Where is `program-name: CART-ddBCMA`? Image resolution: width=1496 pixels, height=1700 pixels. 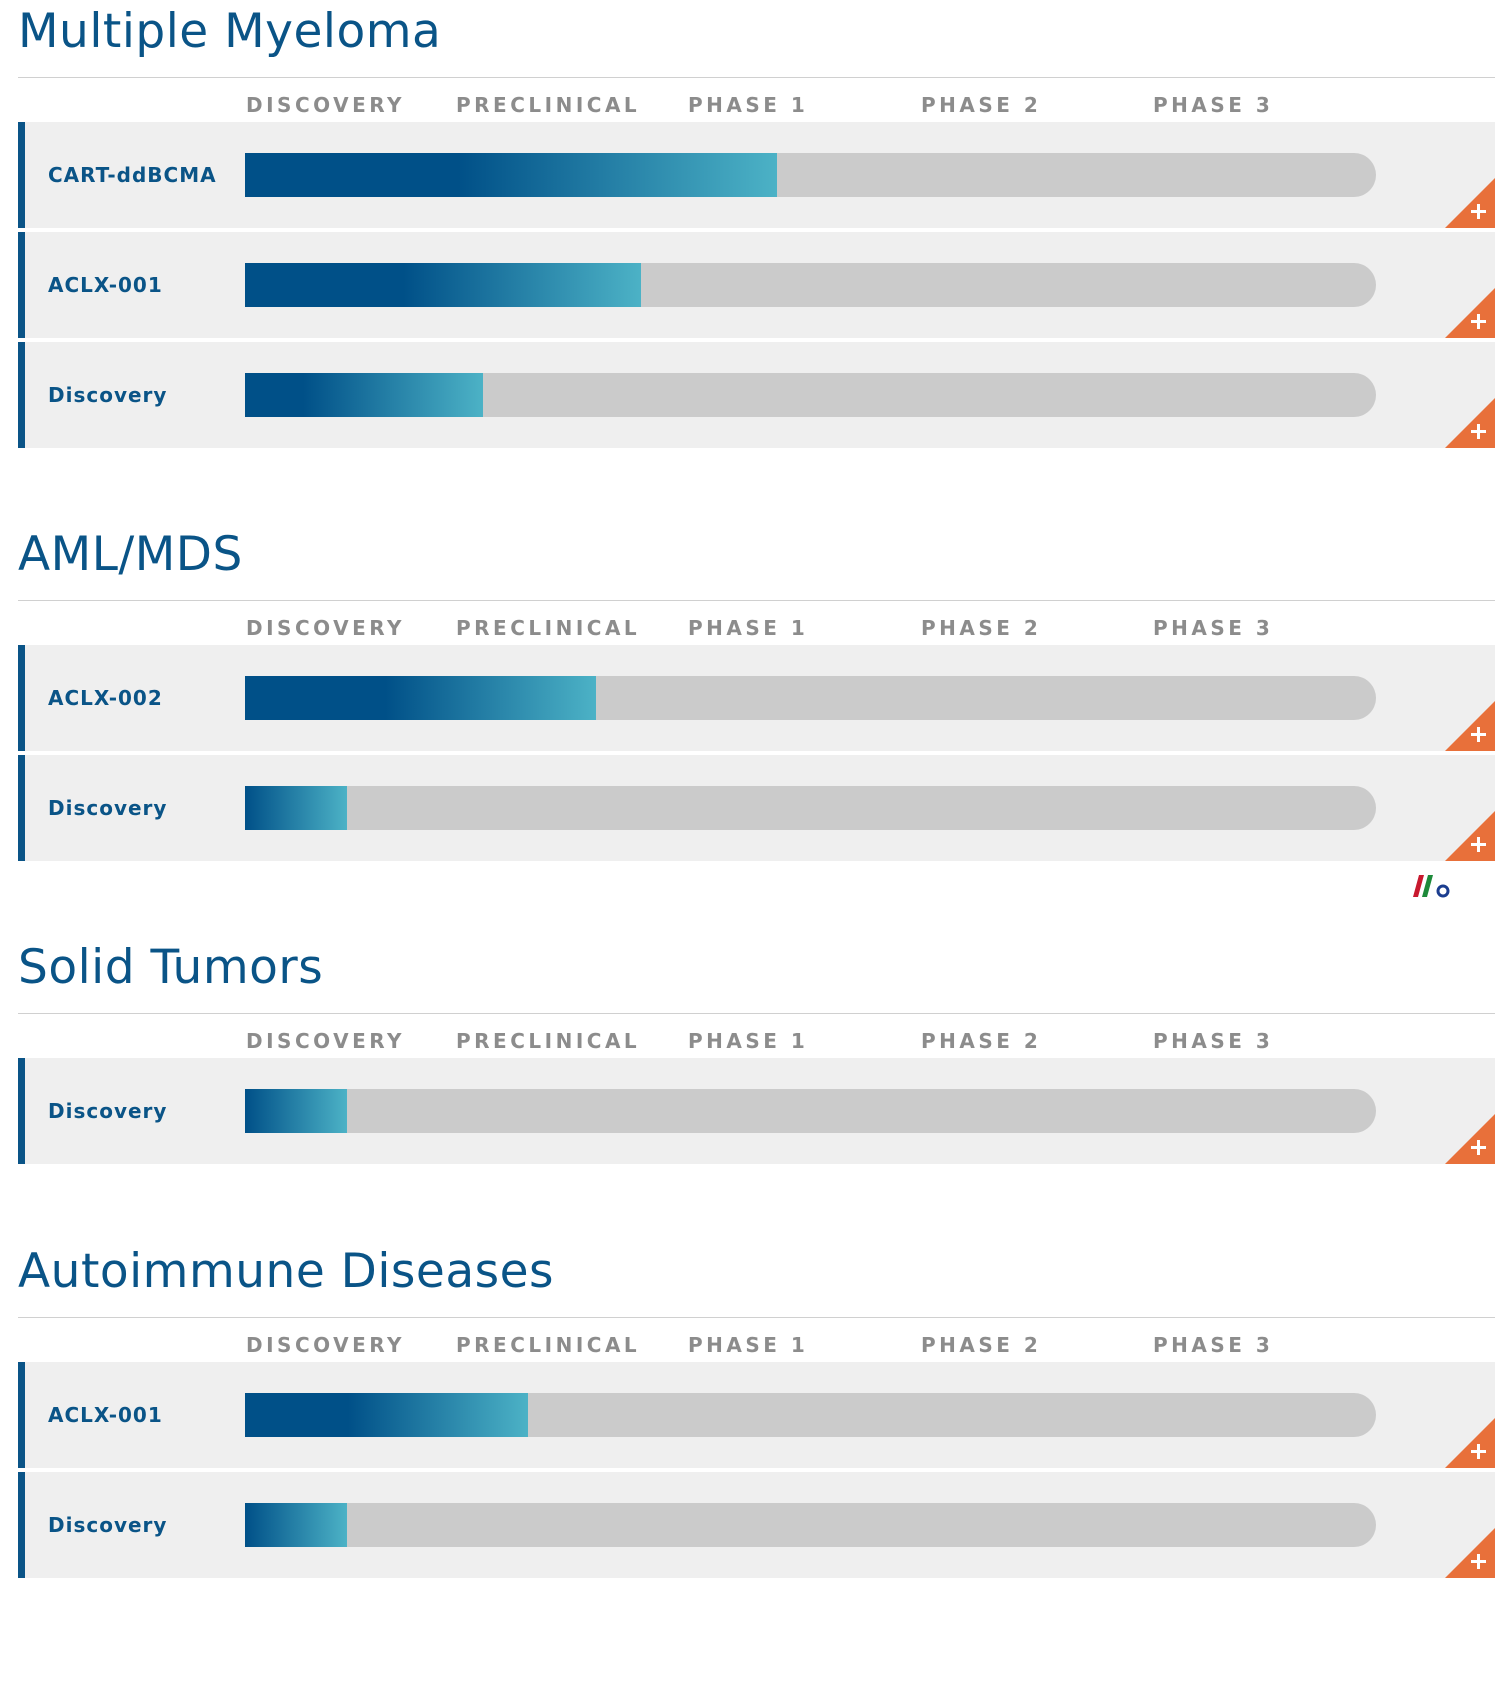 program-name: CART-ddBCMA is located at coordinates (132, 175).